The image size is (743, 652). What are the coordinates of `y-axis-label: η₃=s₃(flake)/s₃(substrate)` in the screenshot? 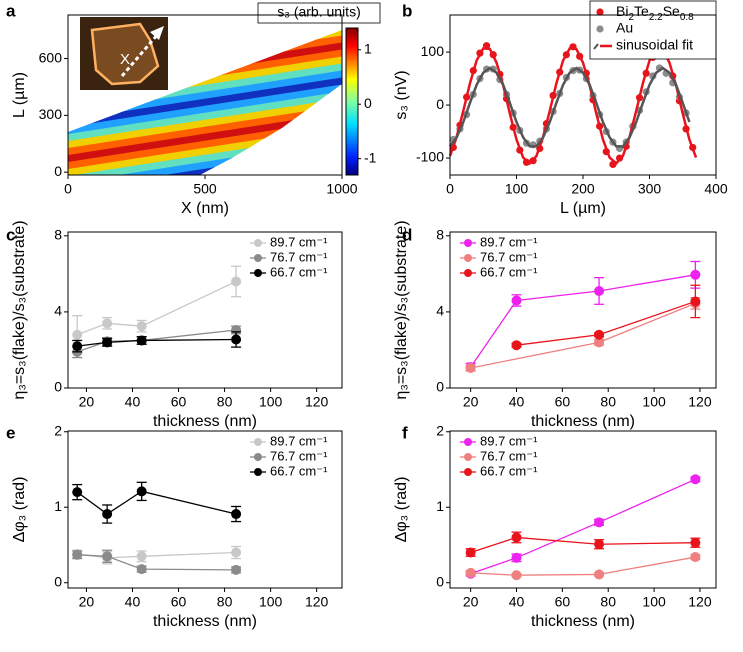 It's located at (19, 309).